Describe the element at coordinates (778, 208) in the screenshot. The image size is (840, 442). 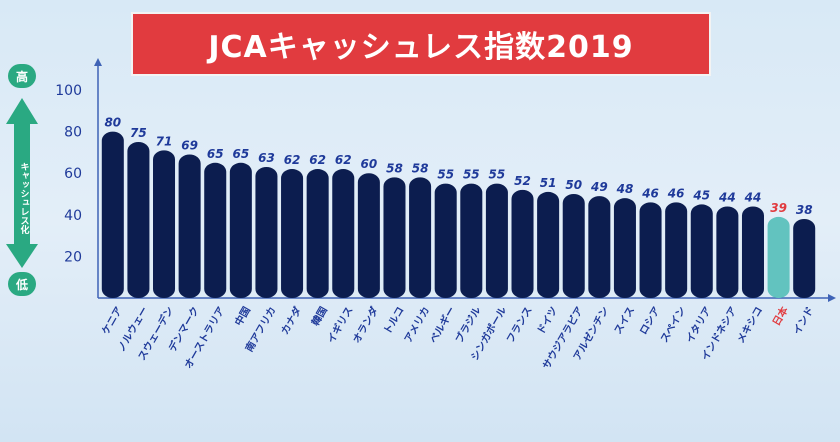
I see `bar-value-label: 39` at that location.